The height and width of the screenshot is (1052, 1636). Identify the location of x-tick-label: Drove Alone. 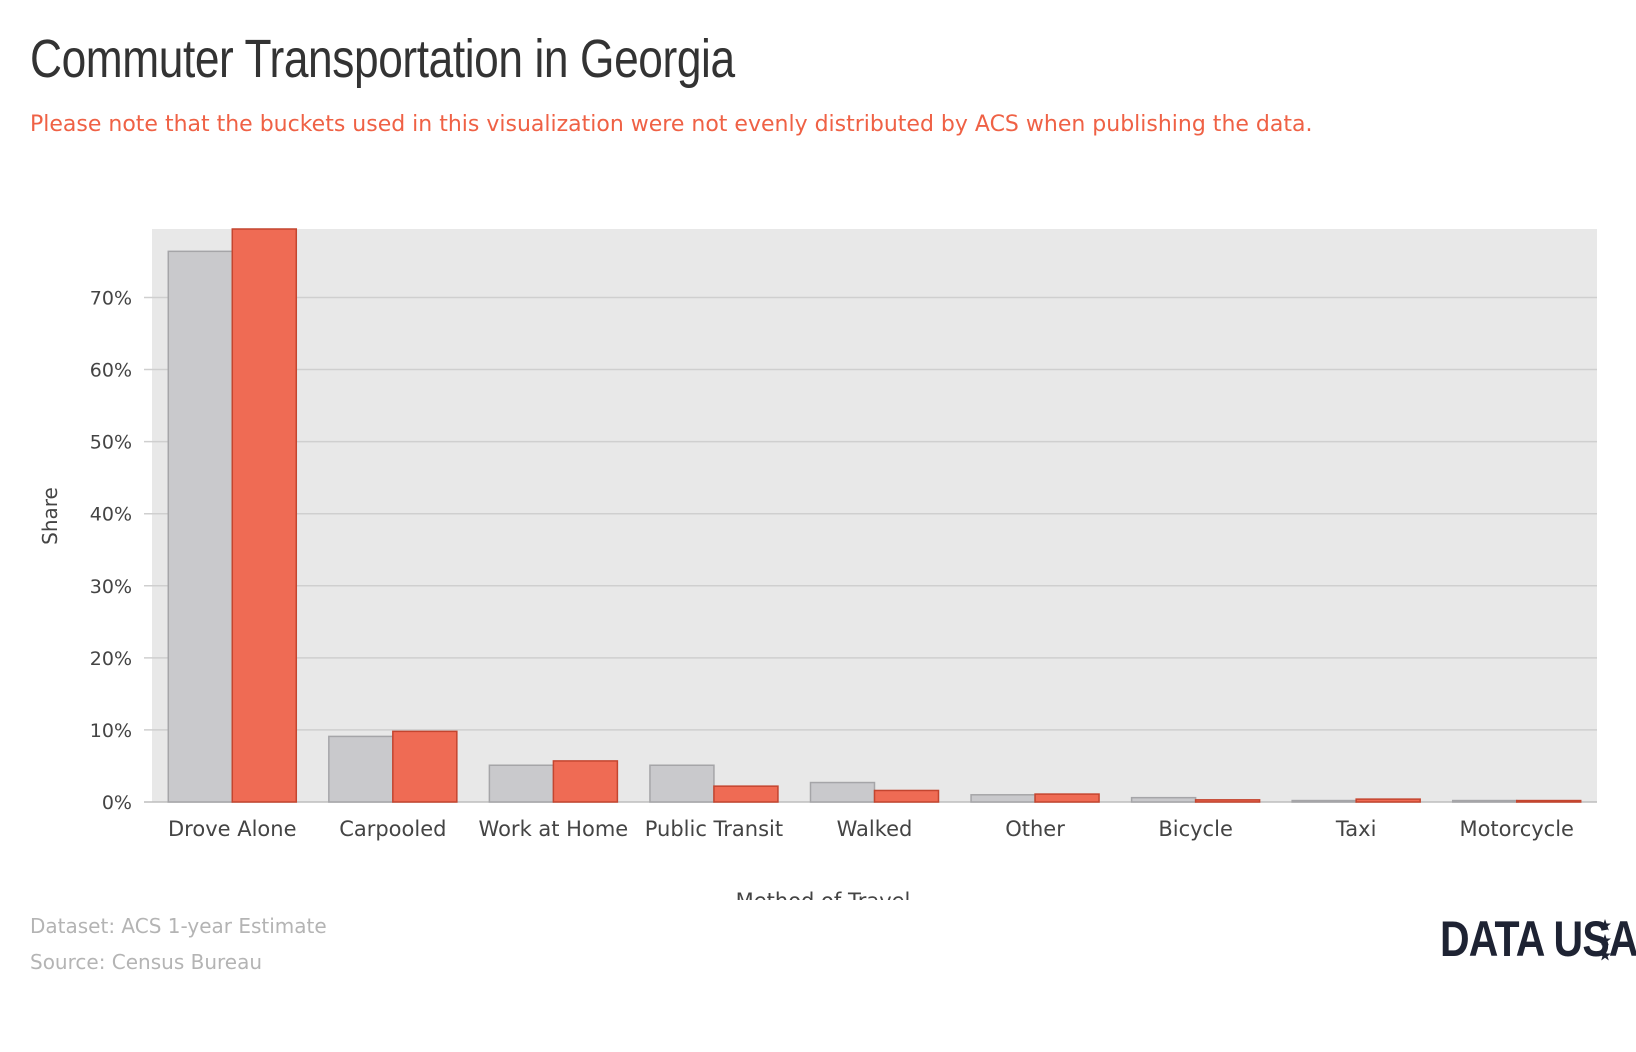
(232, 829).